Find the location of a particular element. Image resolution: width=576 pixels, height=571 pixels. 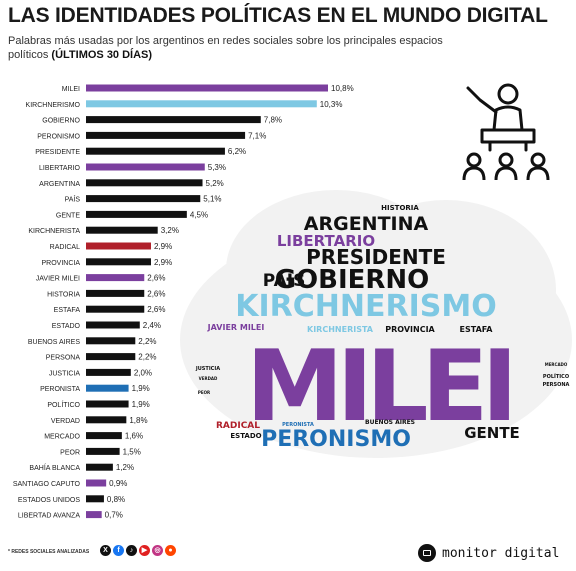

value-label: 10,8% is located at coordinates (342, 88).